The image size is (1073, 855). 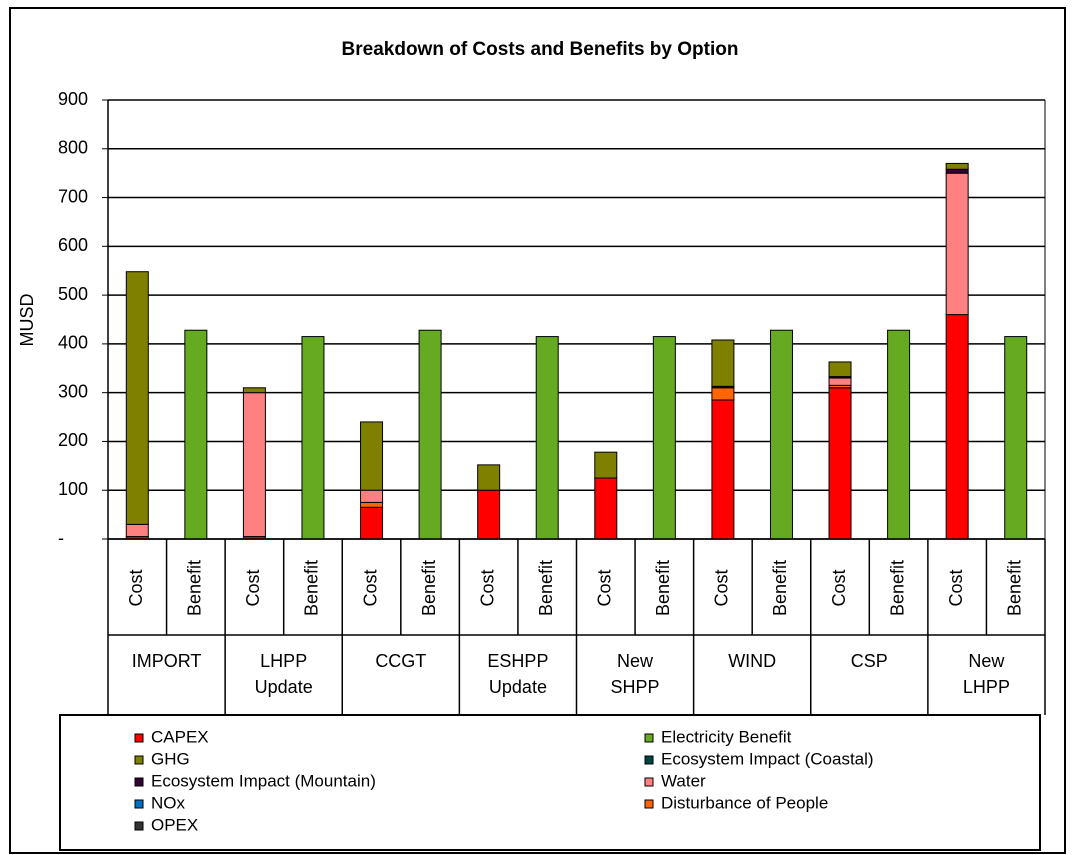 What do you see at coordinates (869, 661) in the screenshot?
I see `group-label: CSP` at bounding box center [869, 661].